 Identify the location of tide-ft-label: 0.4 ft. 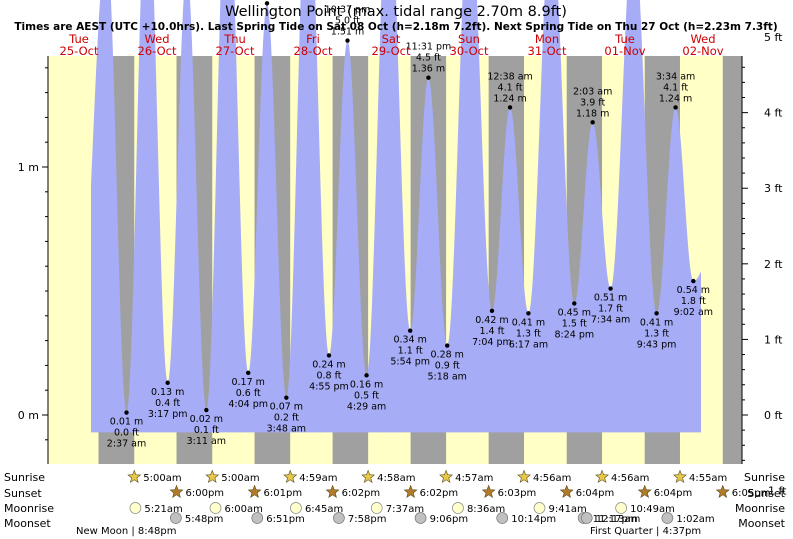
(167, 403).